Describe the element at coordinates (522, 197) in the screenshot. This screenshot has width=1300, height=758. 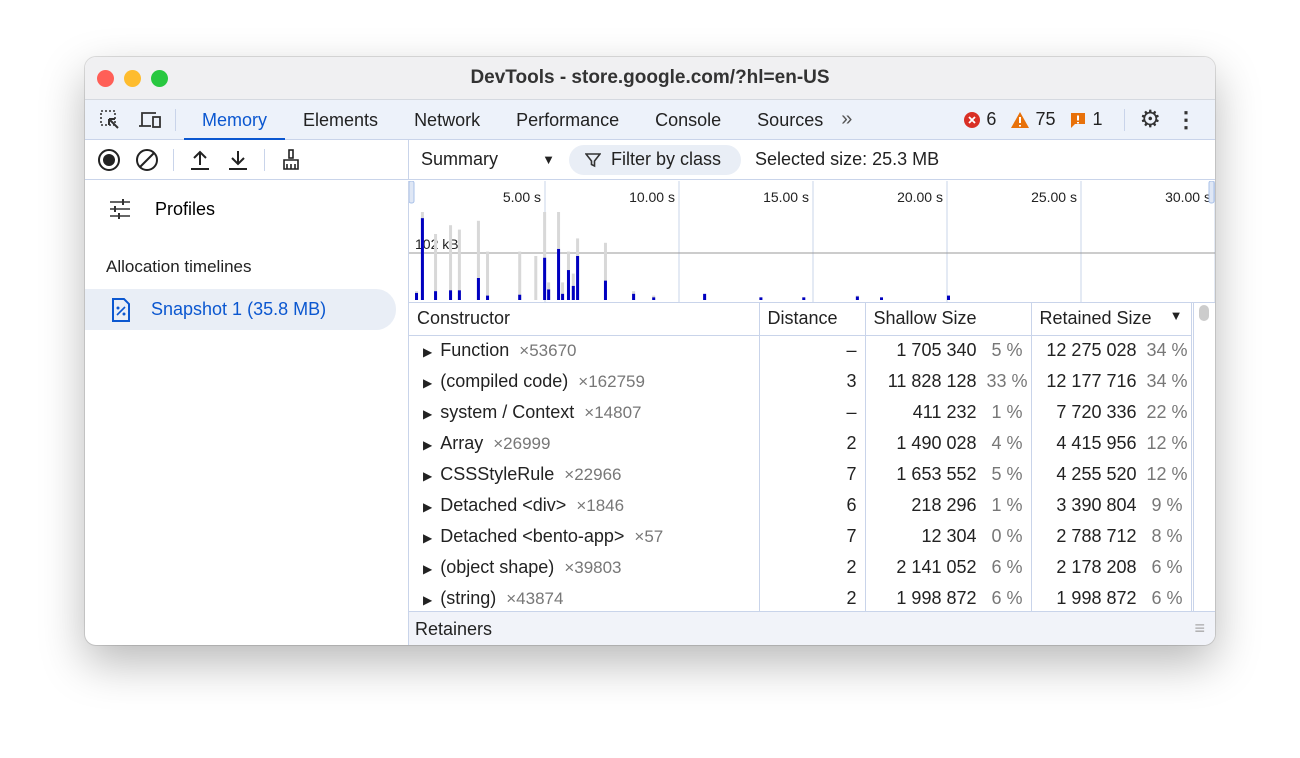
I see `timeline-tick-label: 5.00 s` at that location.